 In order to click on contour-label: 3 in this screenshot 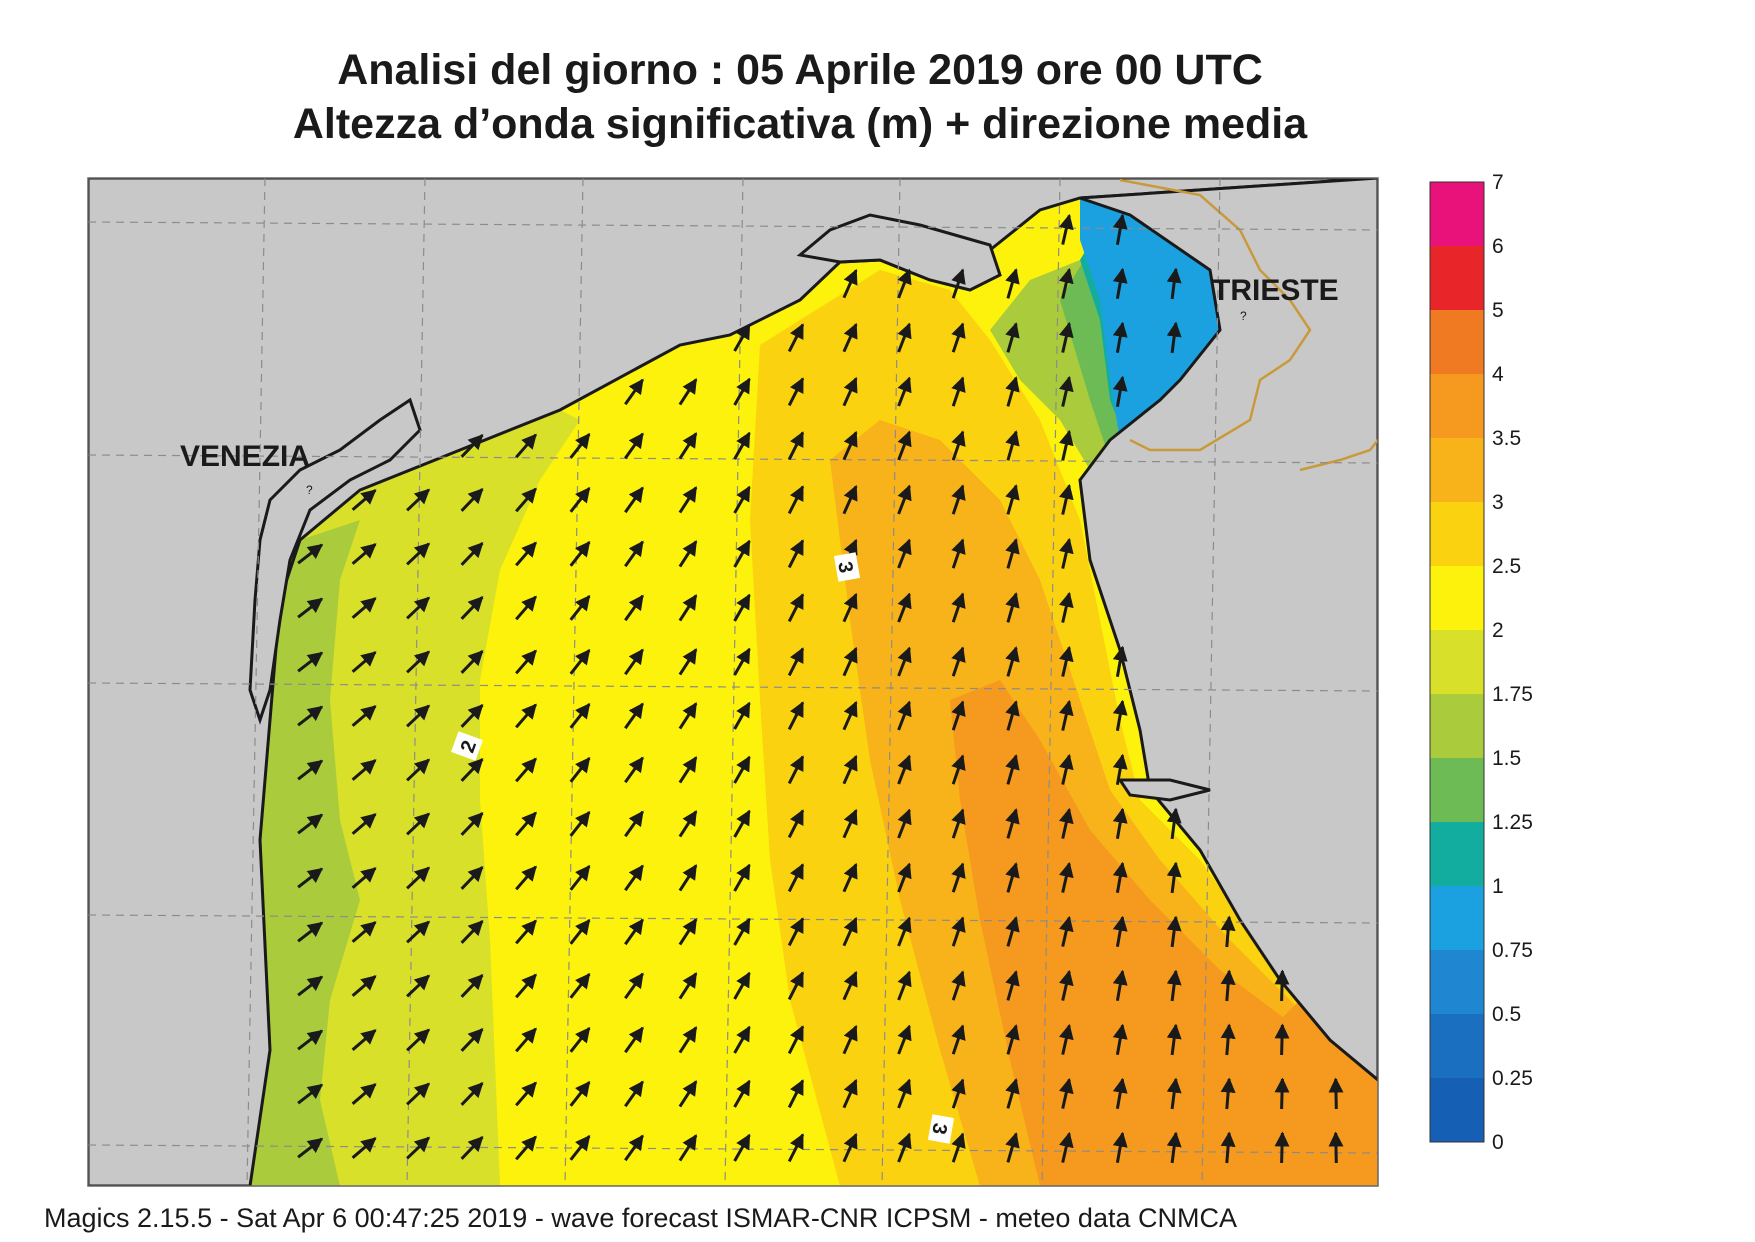, I will do `click(941, 1129)`.